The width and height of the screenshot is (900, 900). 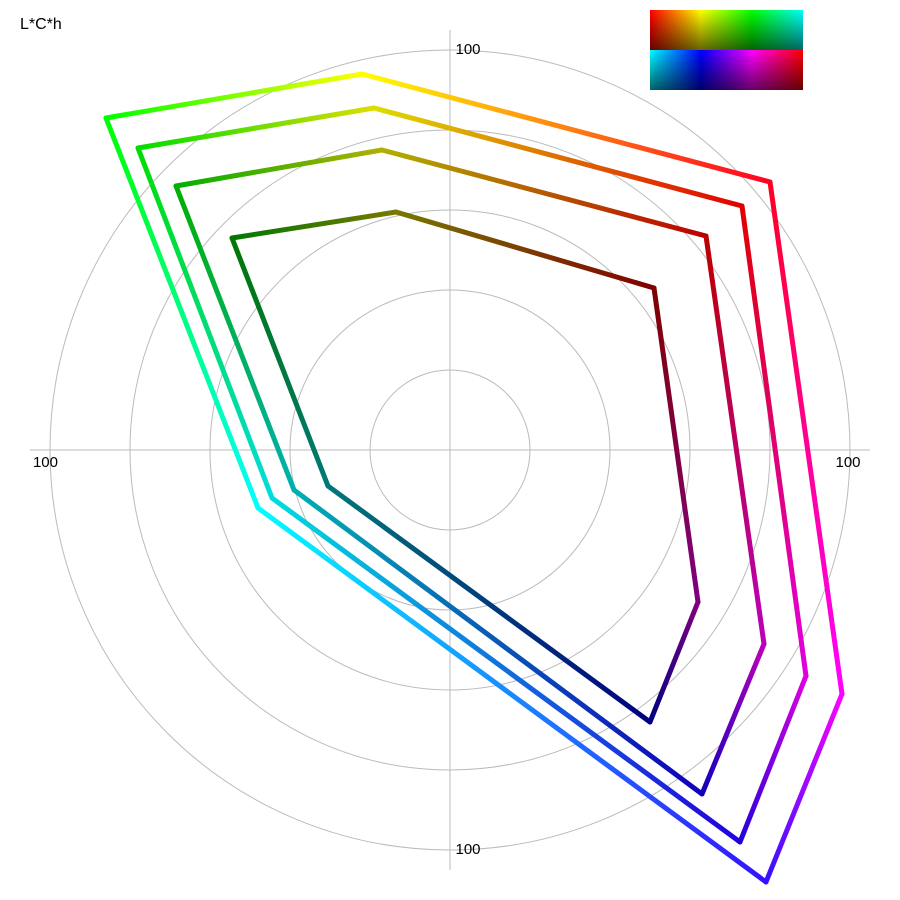 What do you see at coordinates (41, 24) in the screenshot?
I see `chart-title: L*C*h` at bounding box center [41, 24].